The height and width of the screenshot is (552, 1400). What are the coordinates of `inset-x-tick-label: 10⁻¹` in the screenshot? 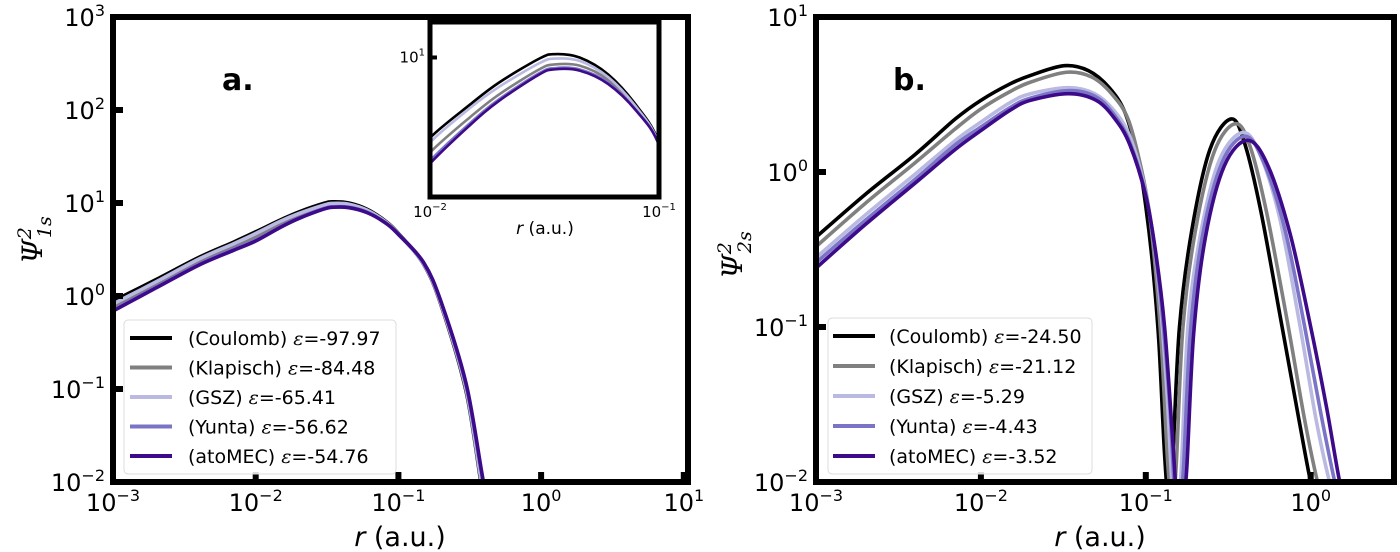 It's located at (659, 211).